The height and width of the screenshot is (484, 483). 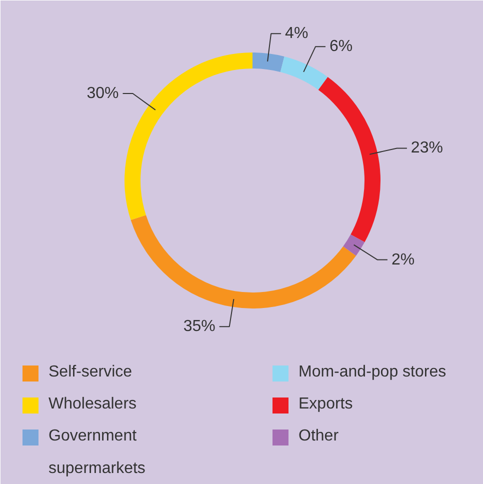 What do you see at coordinates (90, 372) in the screenshot?
I see `legend-label: Self-service` at bounding box center [90, 372].